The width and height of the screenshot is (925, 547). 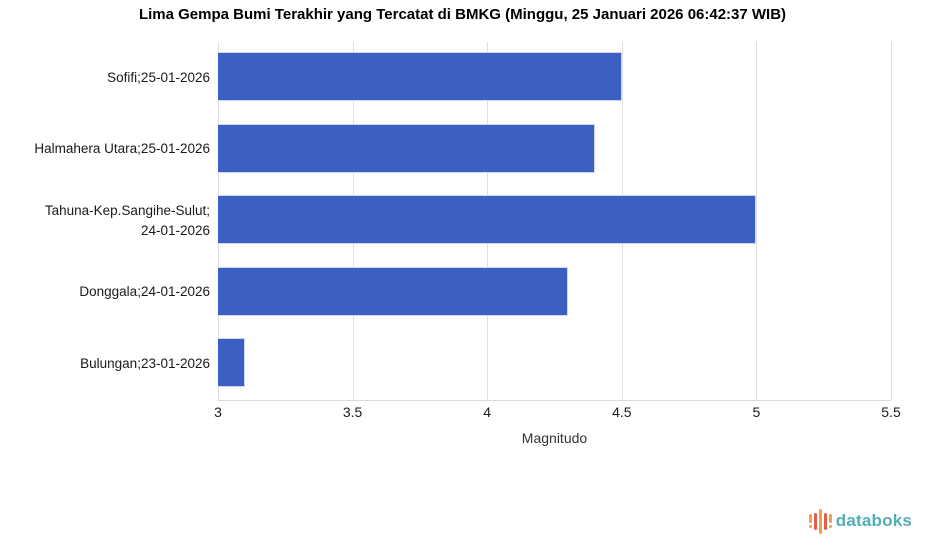 What do you see at coordinates (406, 148) in the screenshot?
I see `bar-Halmahera Utara;25-01-2026` at bounding box center [406, 148].